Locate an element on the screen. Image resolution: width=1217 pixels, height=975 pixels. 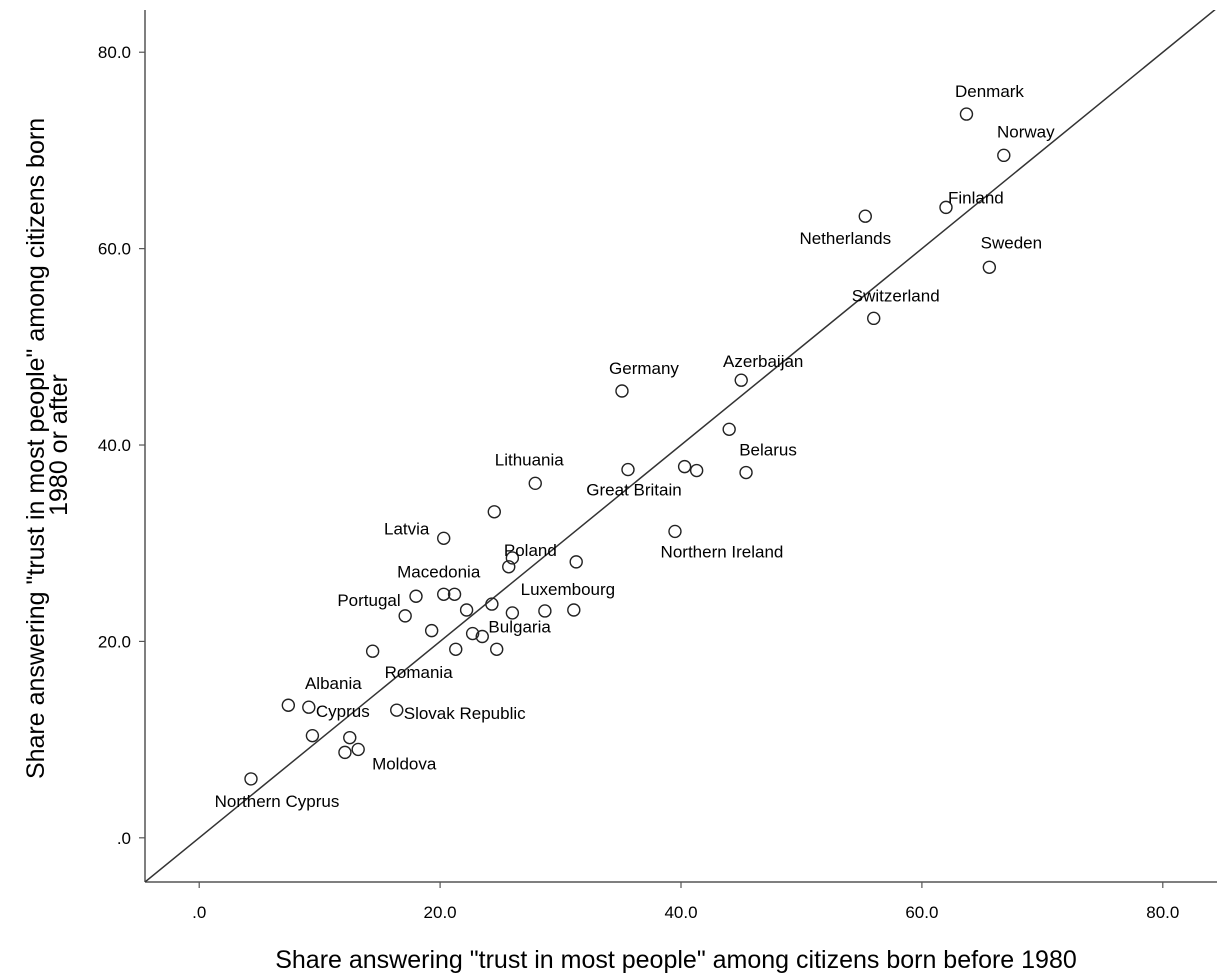
point-label: Lithuania is located at coordinates (530, 459).